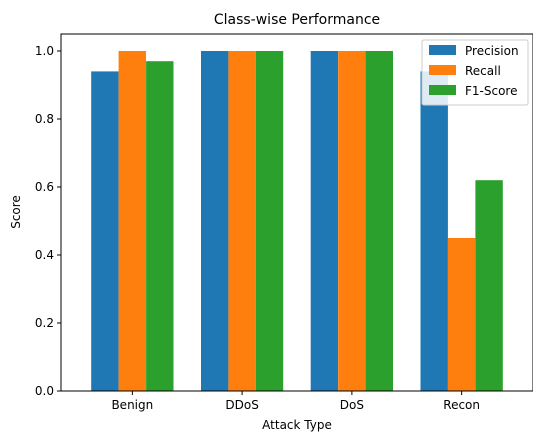 Image resolution: width=533 pixels, height=432 pixels. What do you see at coordinates (44, 119) in the screenshot?
I see `y-tick-label: 0.8` at bounding box center [44, 119].